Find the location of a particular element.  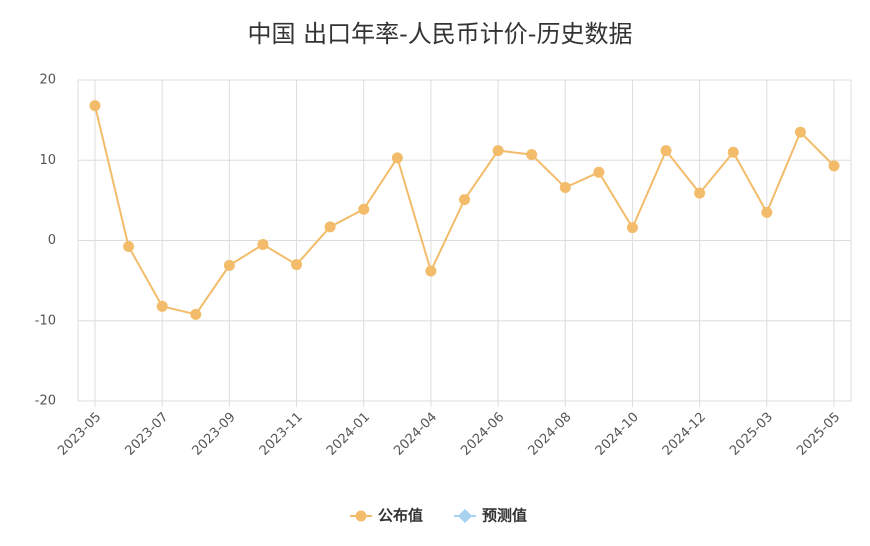

legend-item: 预测值 is located at coordinates (490, 516).